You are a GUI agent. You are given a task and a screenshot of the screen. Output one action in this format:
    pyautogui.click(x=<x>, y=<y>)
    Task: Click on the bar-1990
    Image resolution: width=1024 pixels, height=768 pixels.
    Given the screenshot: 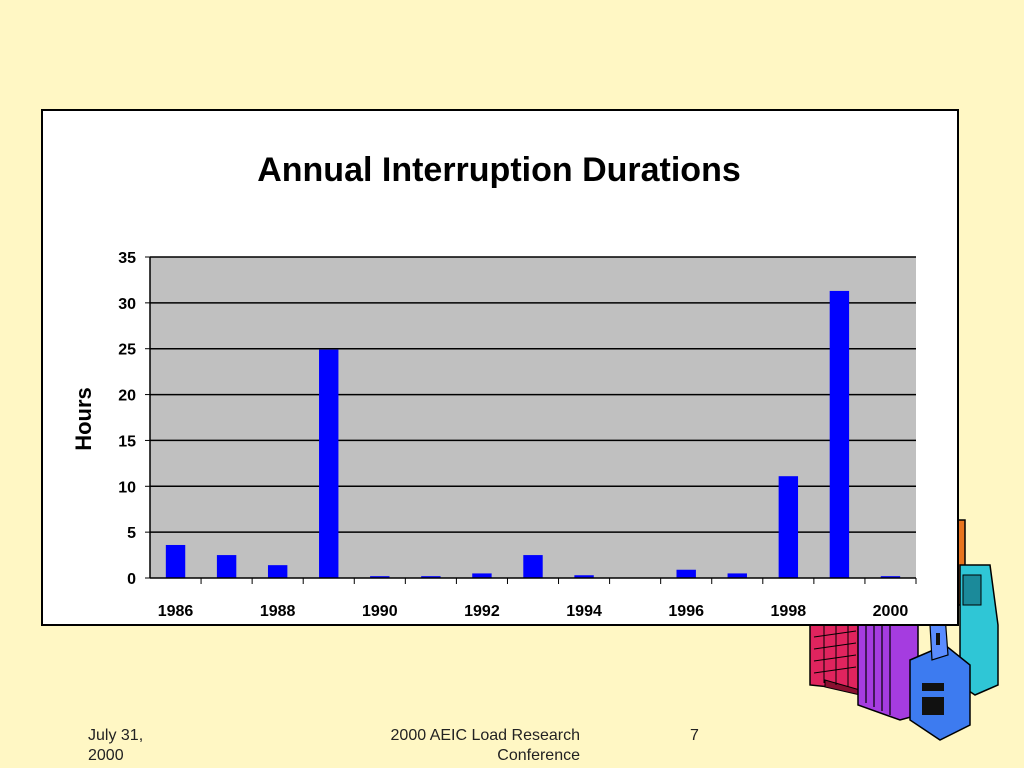 What is the action you would take?
    pyautogui.click(x=380, y=577)
    